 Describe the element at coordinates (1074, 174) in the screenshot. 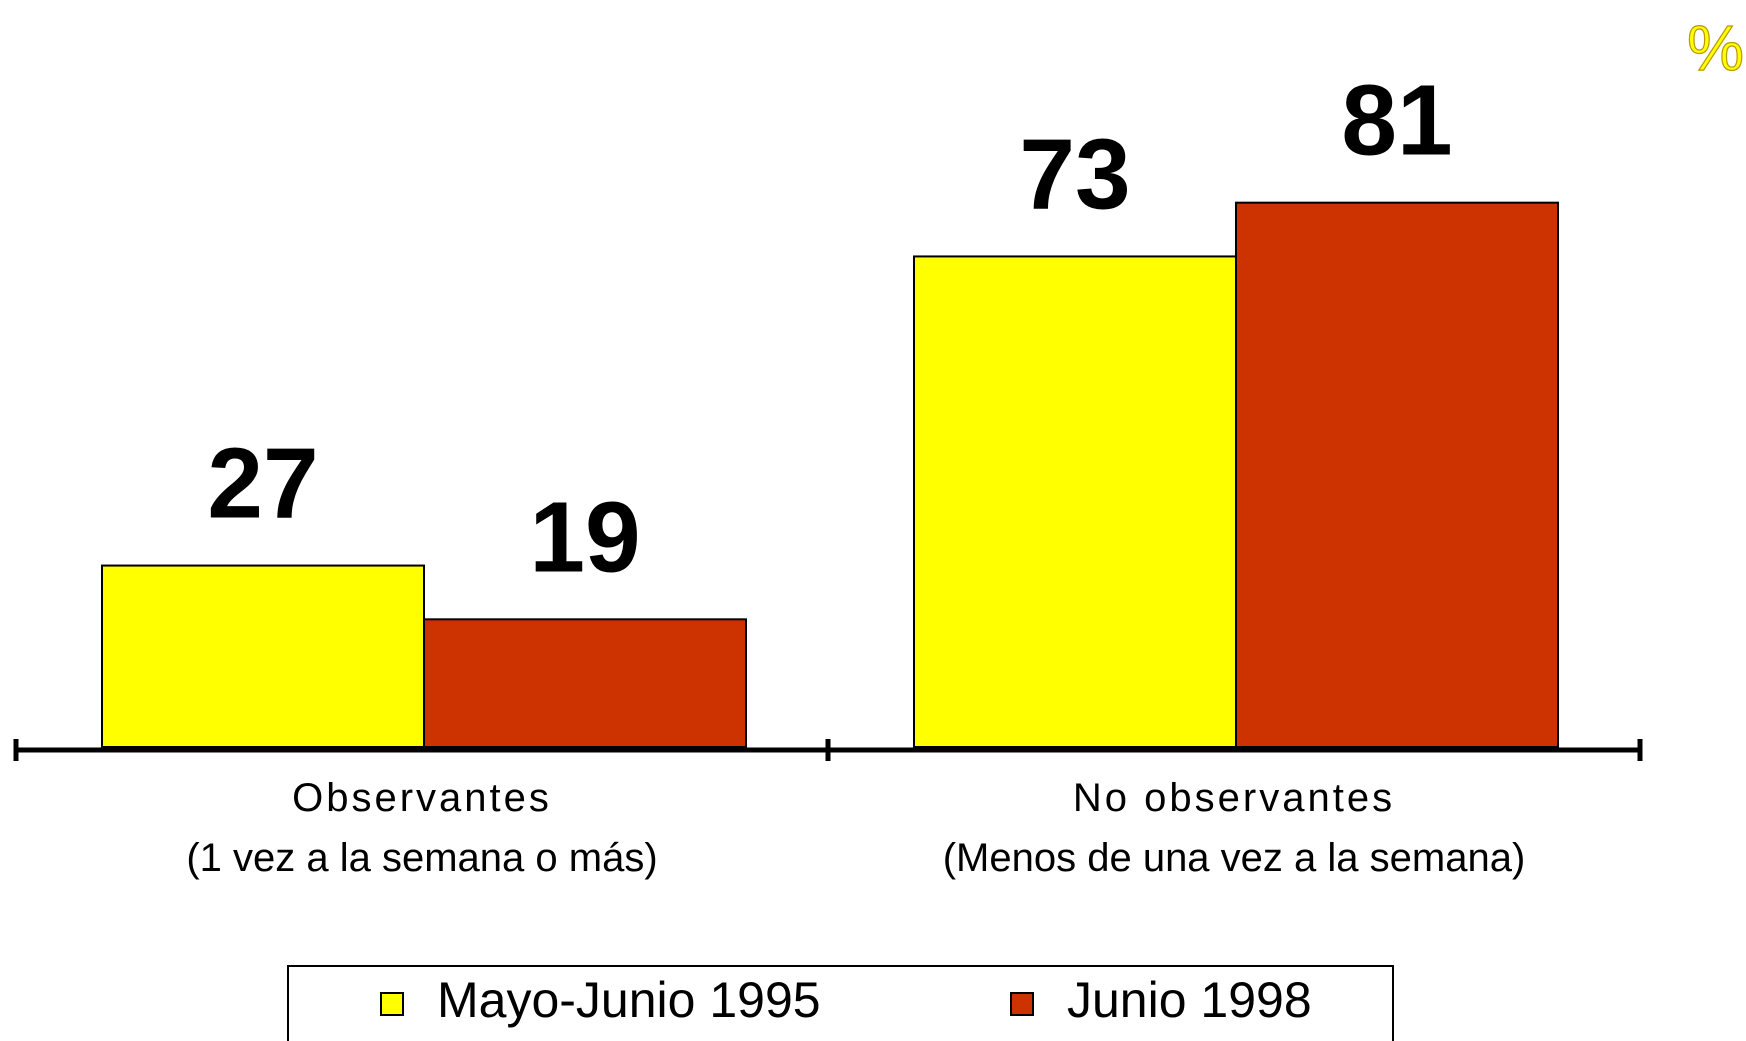

I see `value-label: 73` at that location.